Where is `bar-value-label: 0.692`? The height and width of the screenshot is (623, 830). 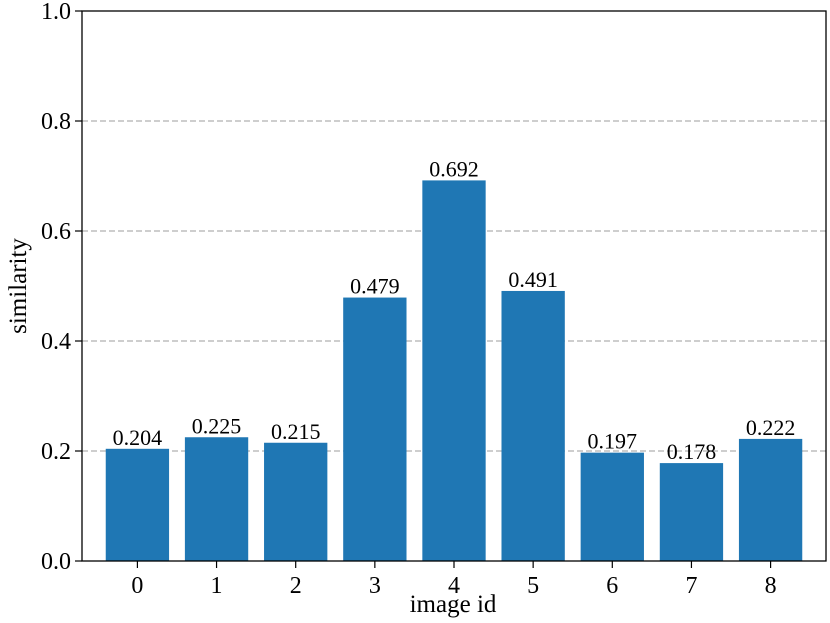 bar-value-label: 0.692 is located at coordinates (454, 168).